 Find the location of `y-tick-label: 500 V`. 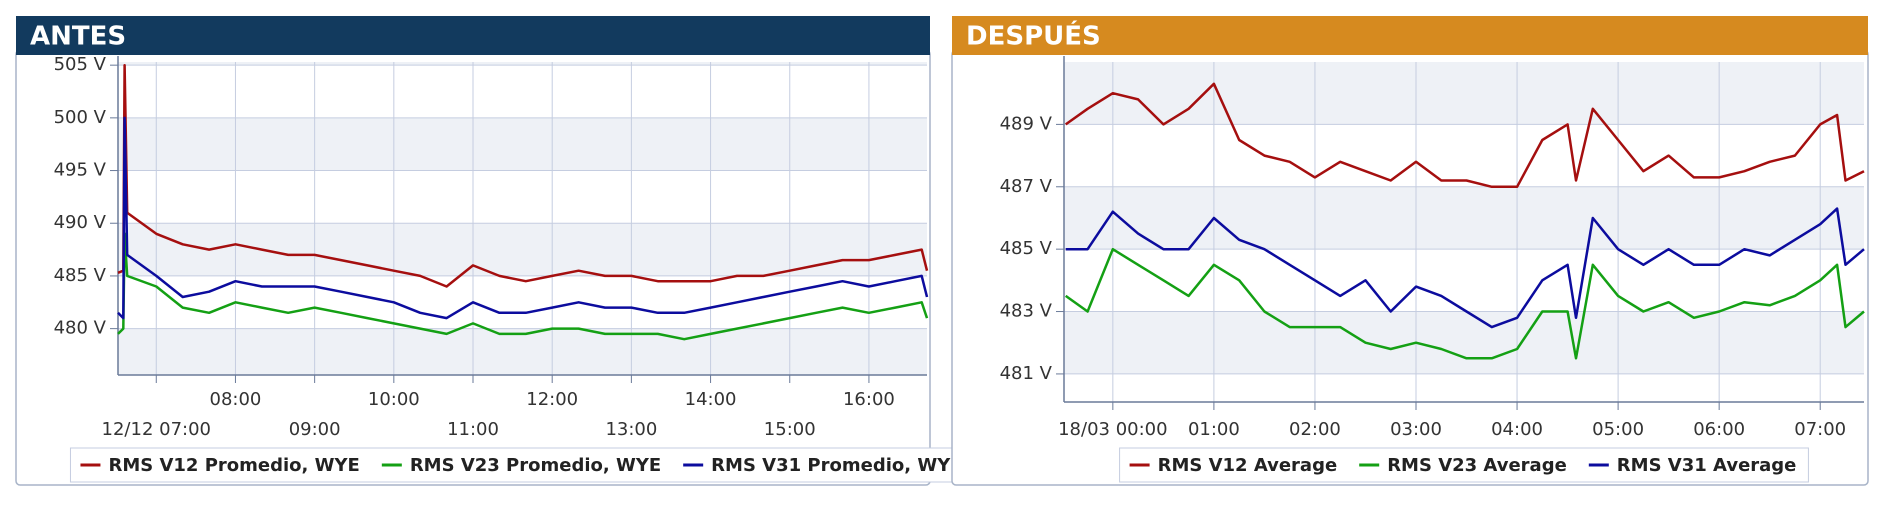

y-tick-label: 500 V is located at coordinates (80, 117).